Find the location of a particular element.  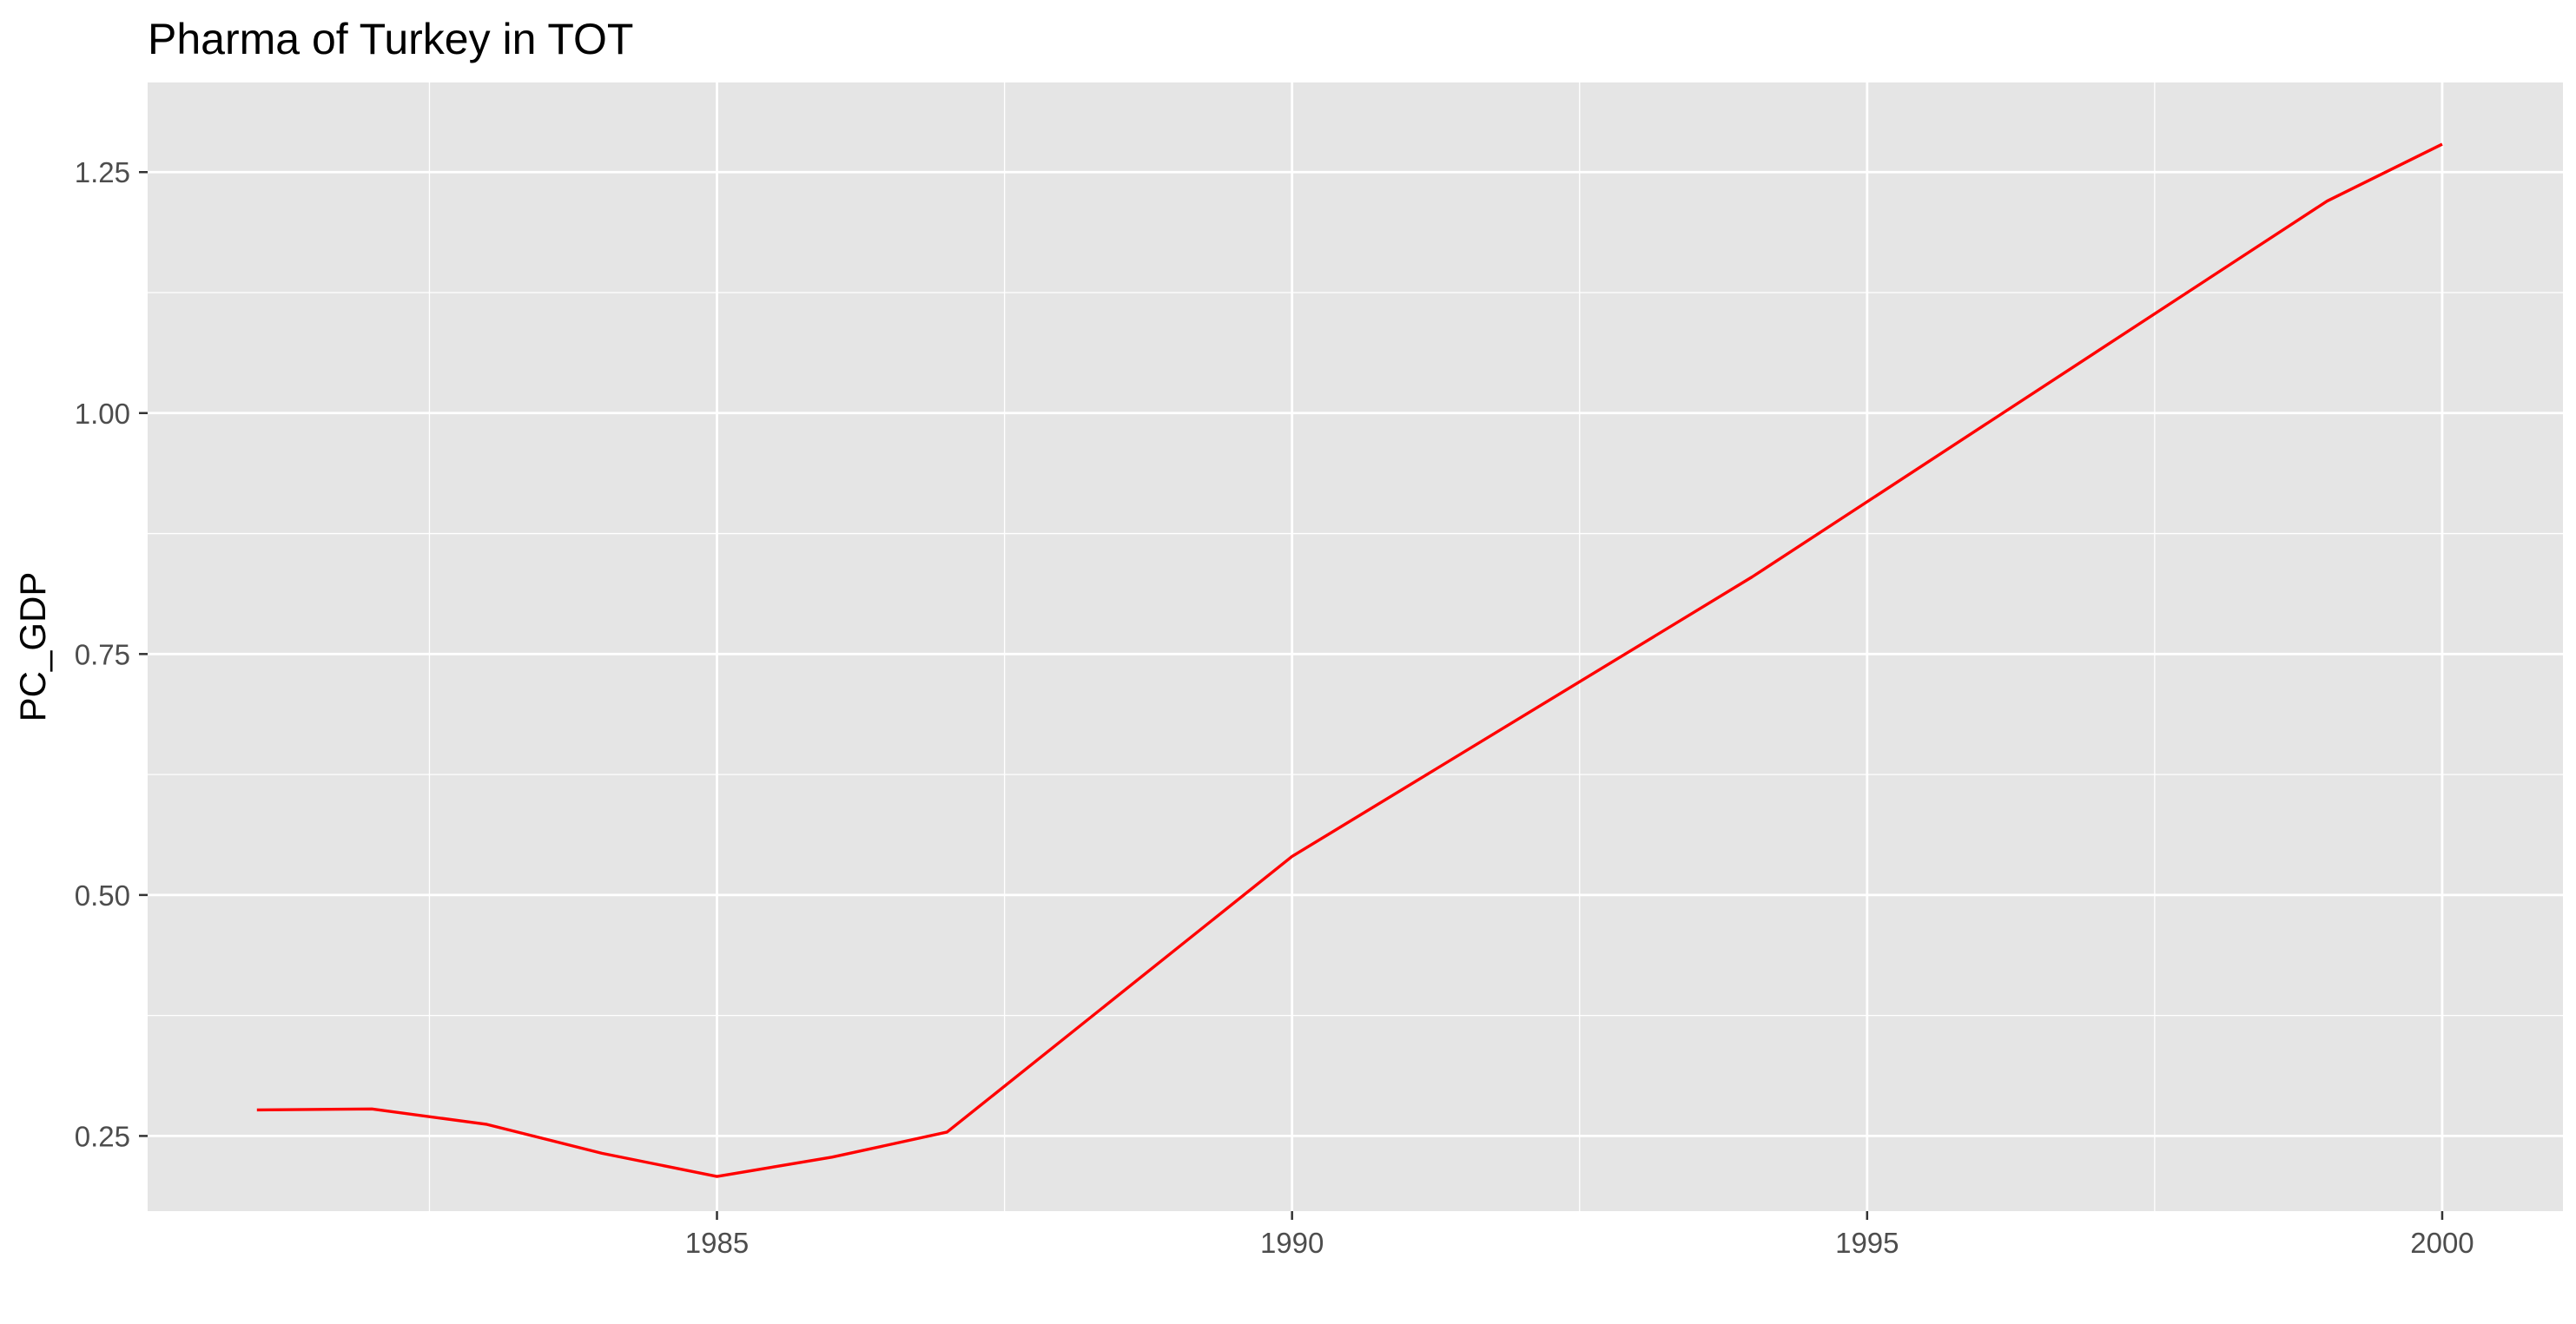

y-axis-label: PC_GDP is located at coordinates (32, 647).